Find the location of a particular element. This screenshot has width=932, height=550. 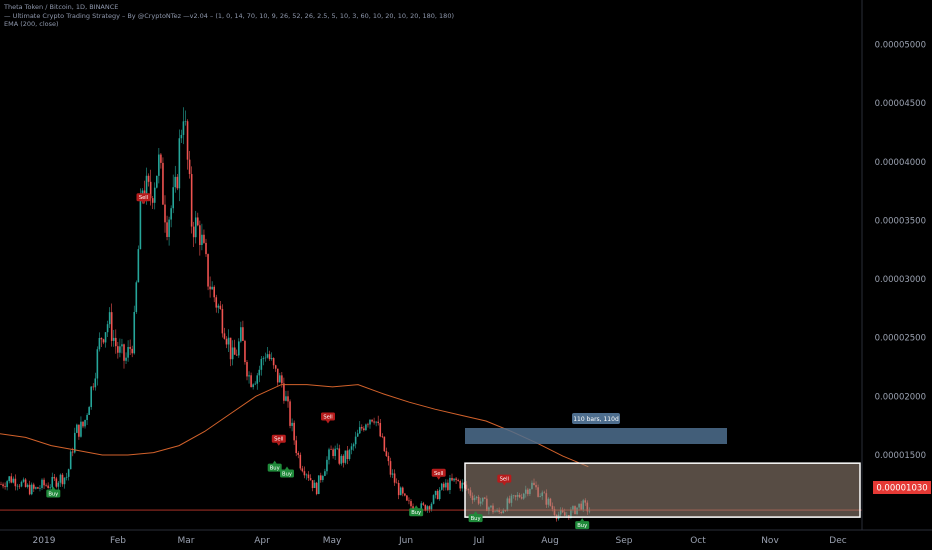

y-tick-label: 0.00003000 is located at coordinates (900, 280).